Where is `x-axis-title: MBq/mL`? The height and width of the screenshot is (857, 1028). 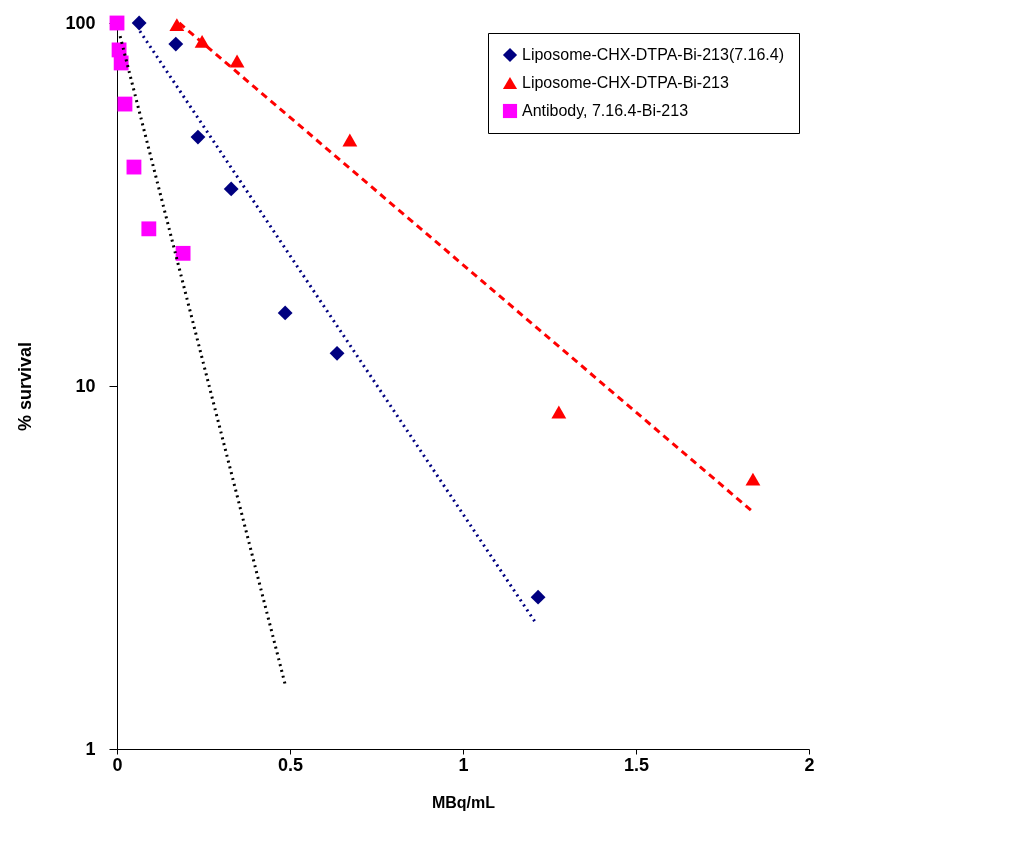 x-axis-title: MBq/mL is located at coordinates (463, 802).